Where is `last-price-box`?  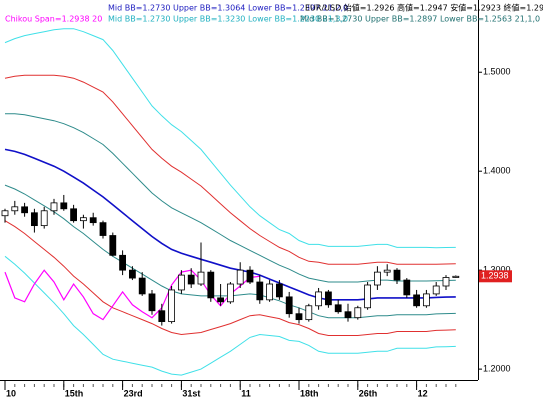 last-price-box is located at coordinates (495, 276).